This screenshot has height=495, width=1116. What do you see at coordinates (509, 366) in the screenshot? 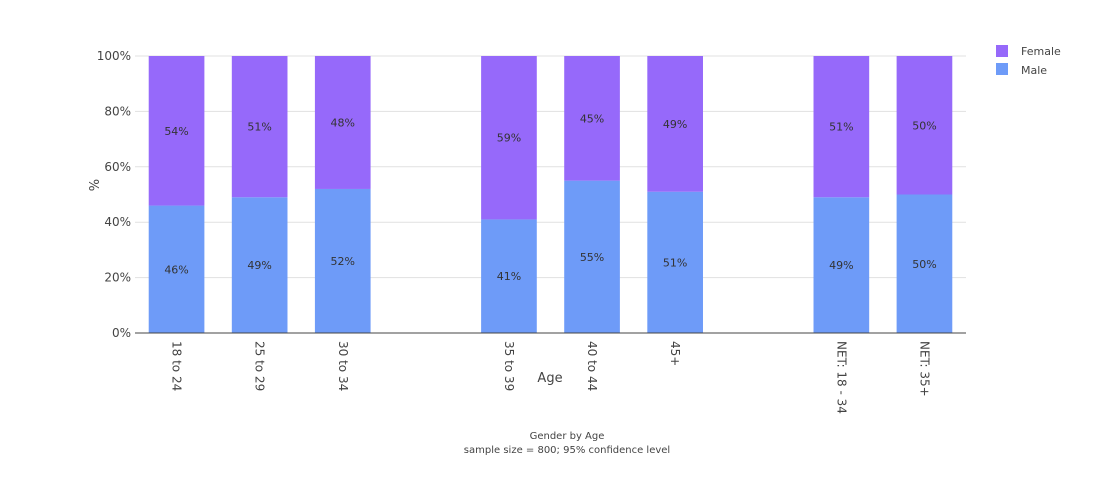
I see `x-tick-label: 35 to 39` at bounding box center [509, 366].